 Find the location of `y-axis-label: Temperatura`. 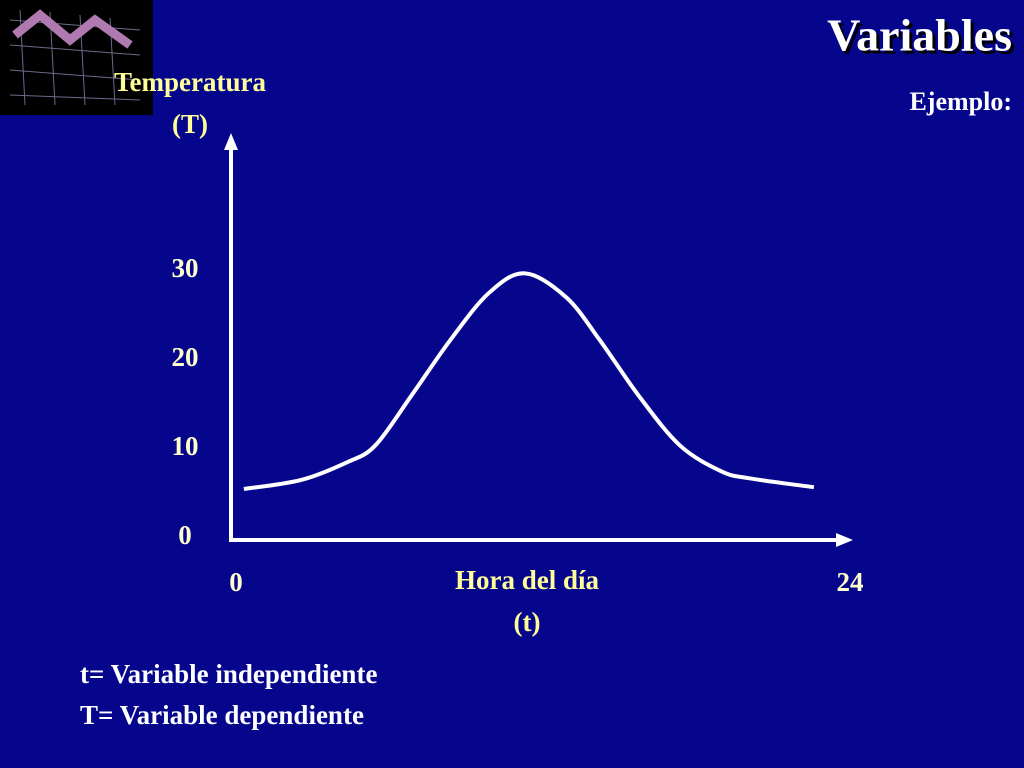

y-axis-label: Temperatura is located at coordinates (190, 82).